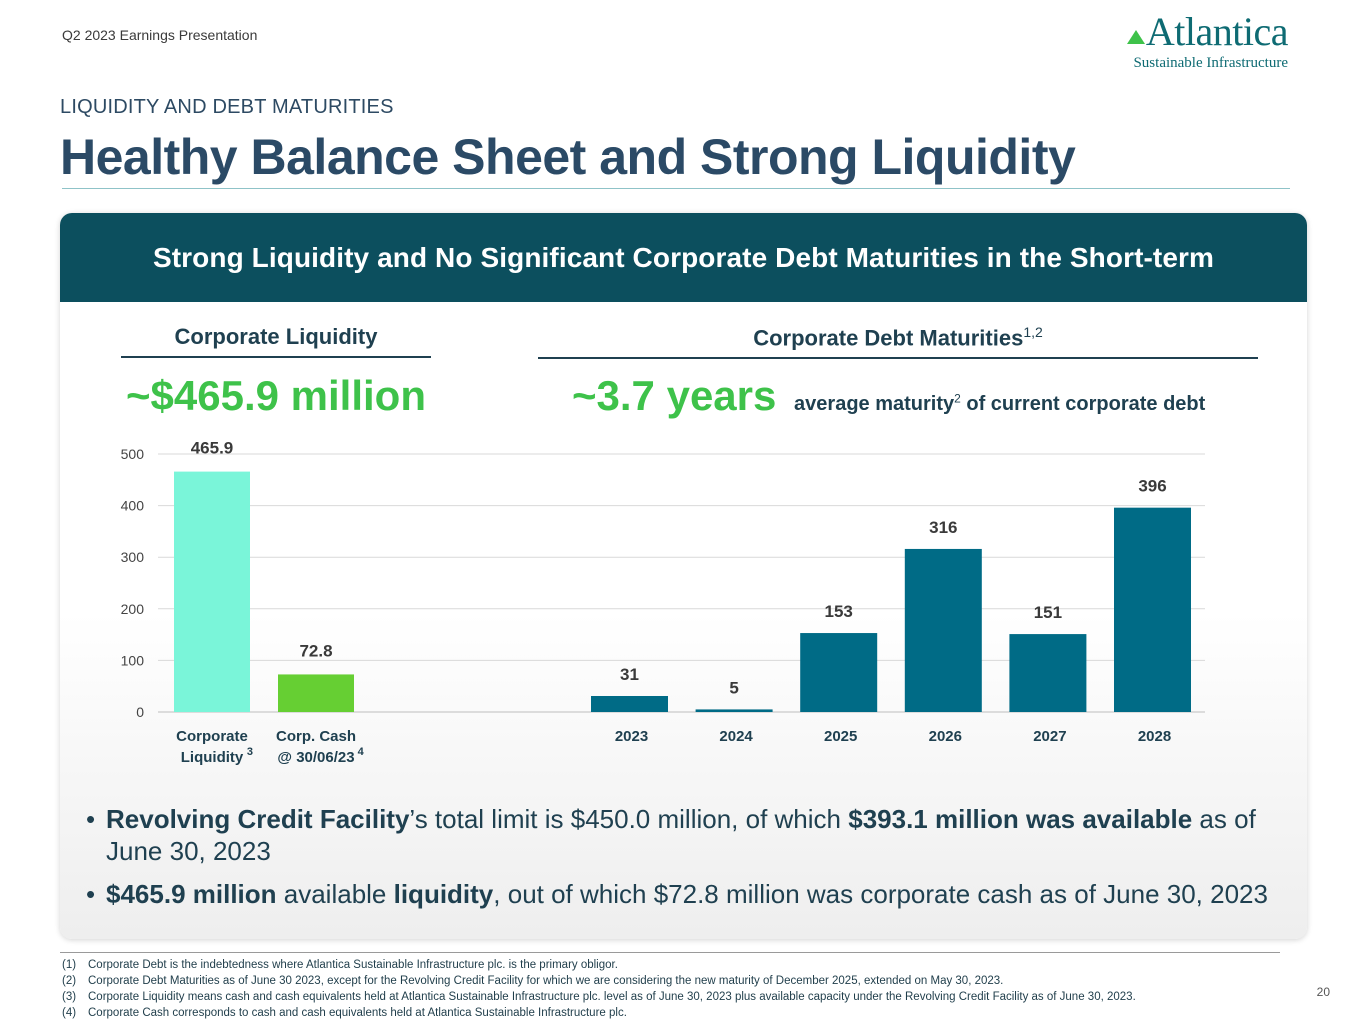 This screenshot has height=1024, width=1364. Describe the element at coordinates (212, 736) in the screenshot. I see `x-category-label: Corporate` at that location.